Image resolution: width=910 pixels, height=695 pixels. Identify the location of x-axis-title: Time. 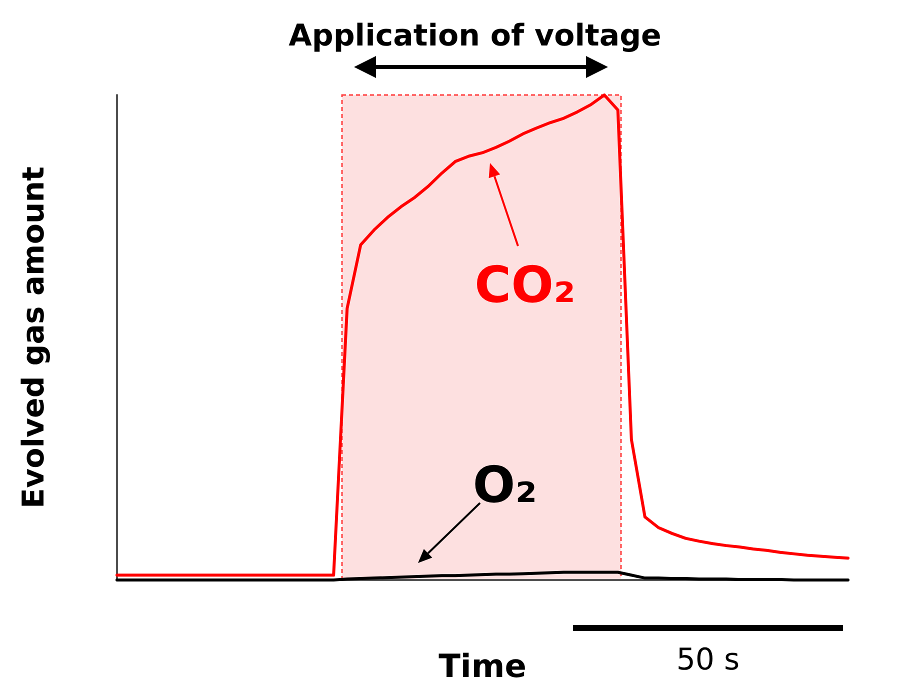
(482, 666).